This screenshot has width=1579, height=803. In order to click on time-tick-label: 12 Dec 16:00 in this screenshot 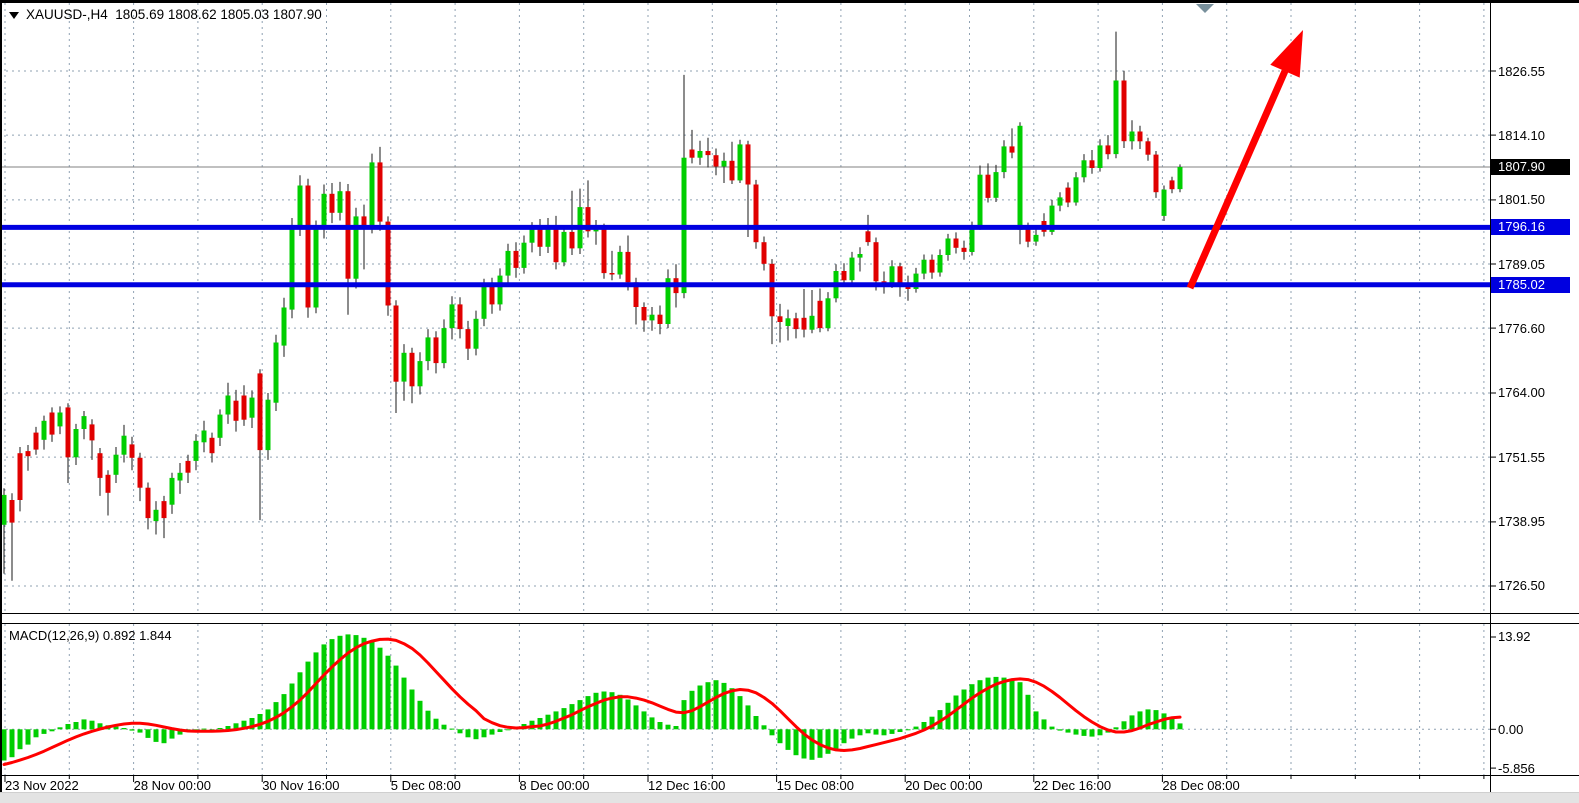, I will do `click(687, 785)`.